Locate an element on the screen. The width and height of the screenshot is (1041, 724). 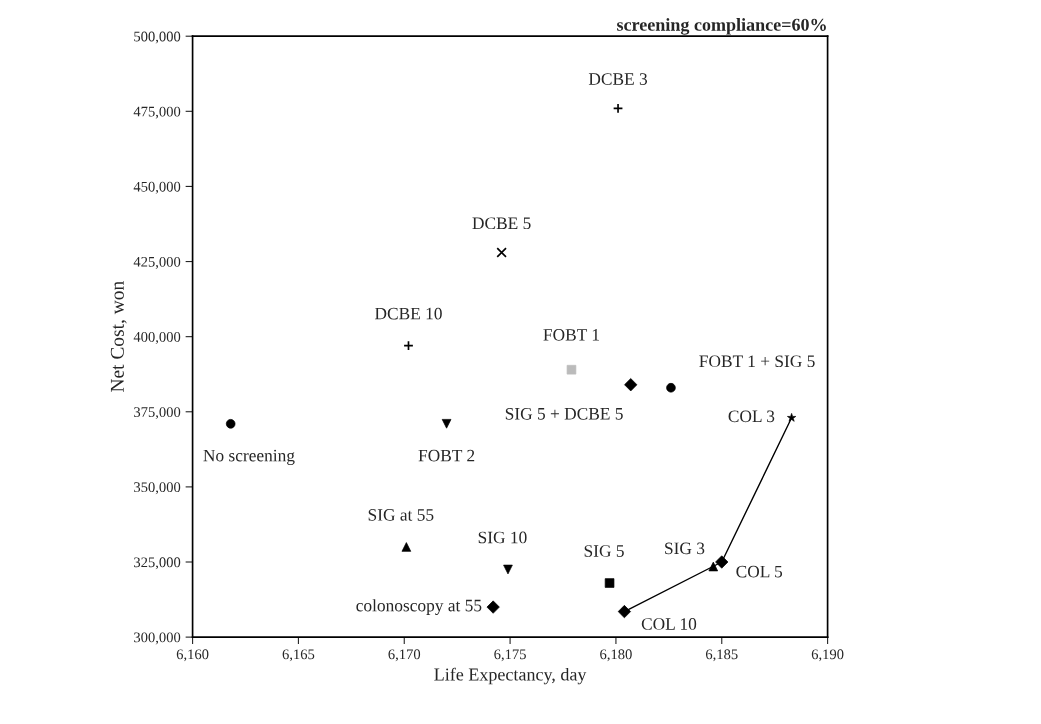
series-label: SIG 3 is located at coordinates (685, 548).